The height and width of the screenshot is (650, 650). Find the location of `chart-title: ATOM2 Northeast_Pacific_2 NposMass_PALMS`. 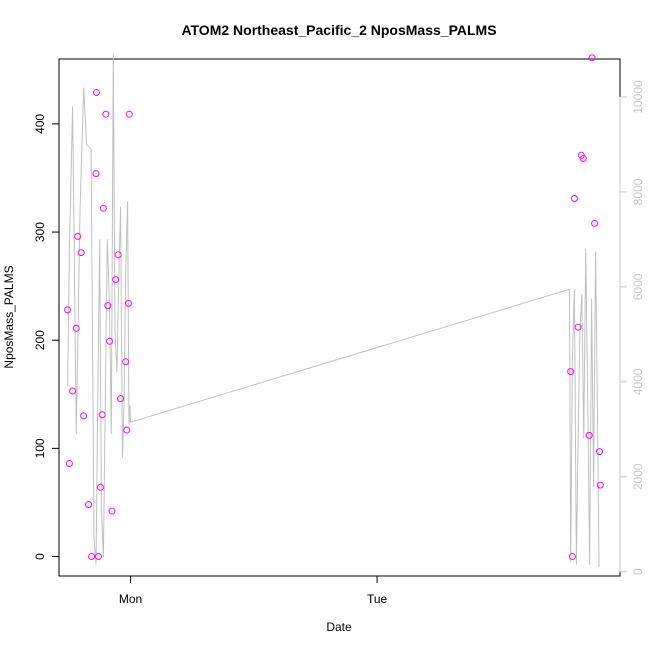

chart-title: ATOM2 Northeast_Pacific_2 NposMass_PALMS is located at coordinates (338, 30).